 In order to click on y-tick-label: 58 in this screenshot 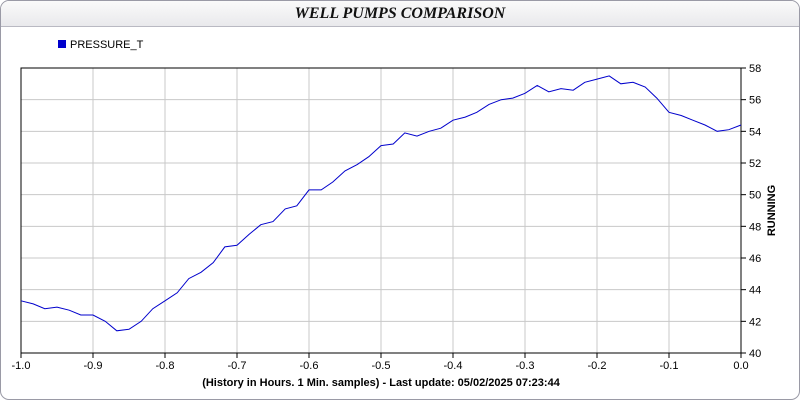, I will do `click(755, 69)`.